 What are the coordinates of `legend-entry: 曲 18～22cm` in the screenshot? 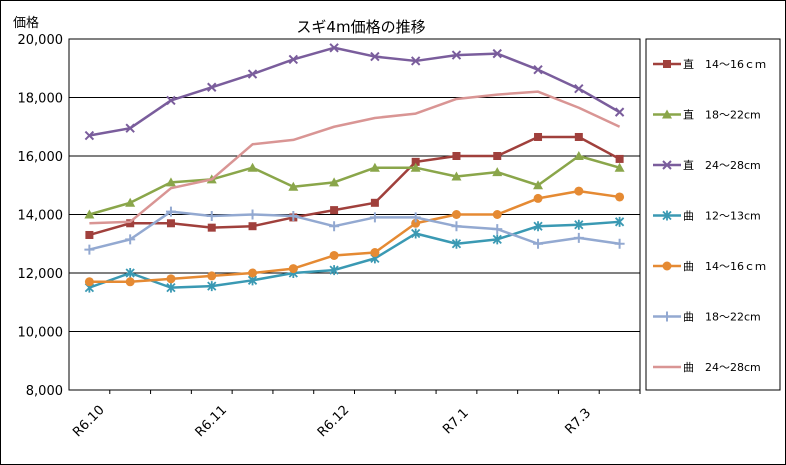 It's located at (707, 317).